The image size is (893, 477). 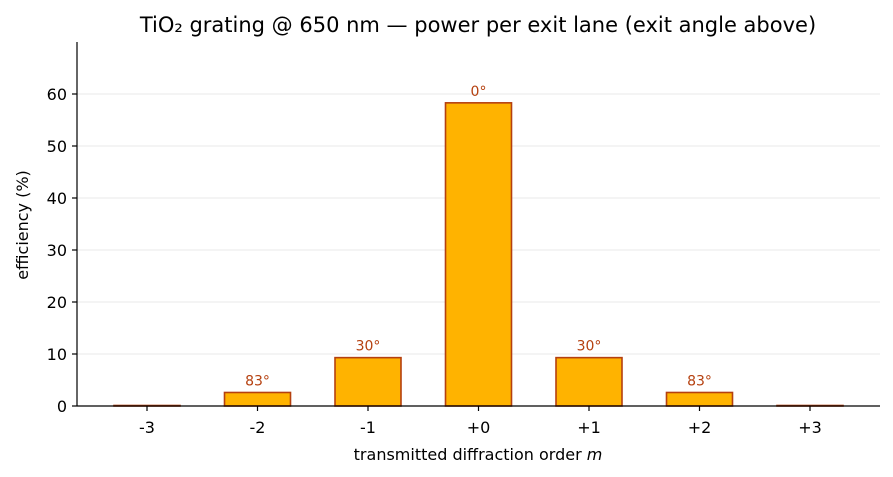 What do you see at coordinates (595, 454) in the screenshot?
I see `x-axis-label-variable: m` at bounding box center [595, 454].